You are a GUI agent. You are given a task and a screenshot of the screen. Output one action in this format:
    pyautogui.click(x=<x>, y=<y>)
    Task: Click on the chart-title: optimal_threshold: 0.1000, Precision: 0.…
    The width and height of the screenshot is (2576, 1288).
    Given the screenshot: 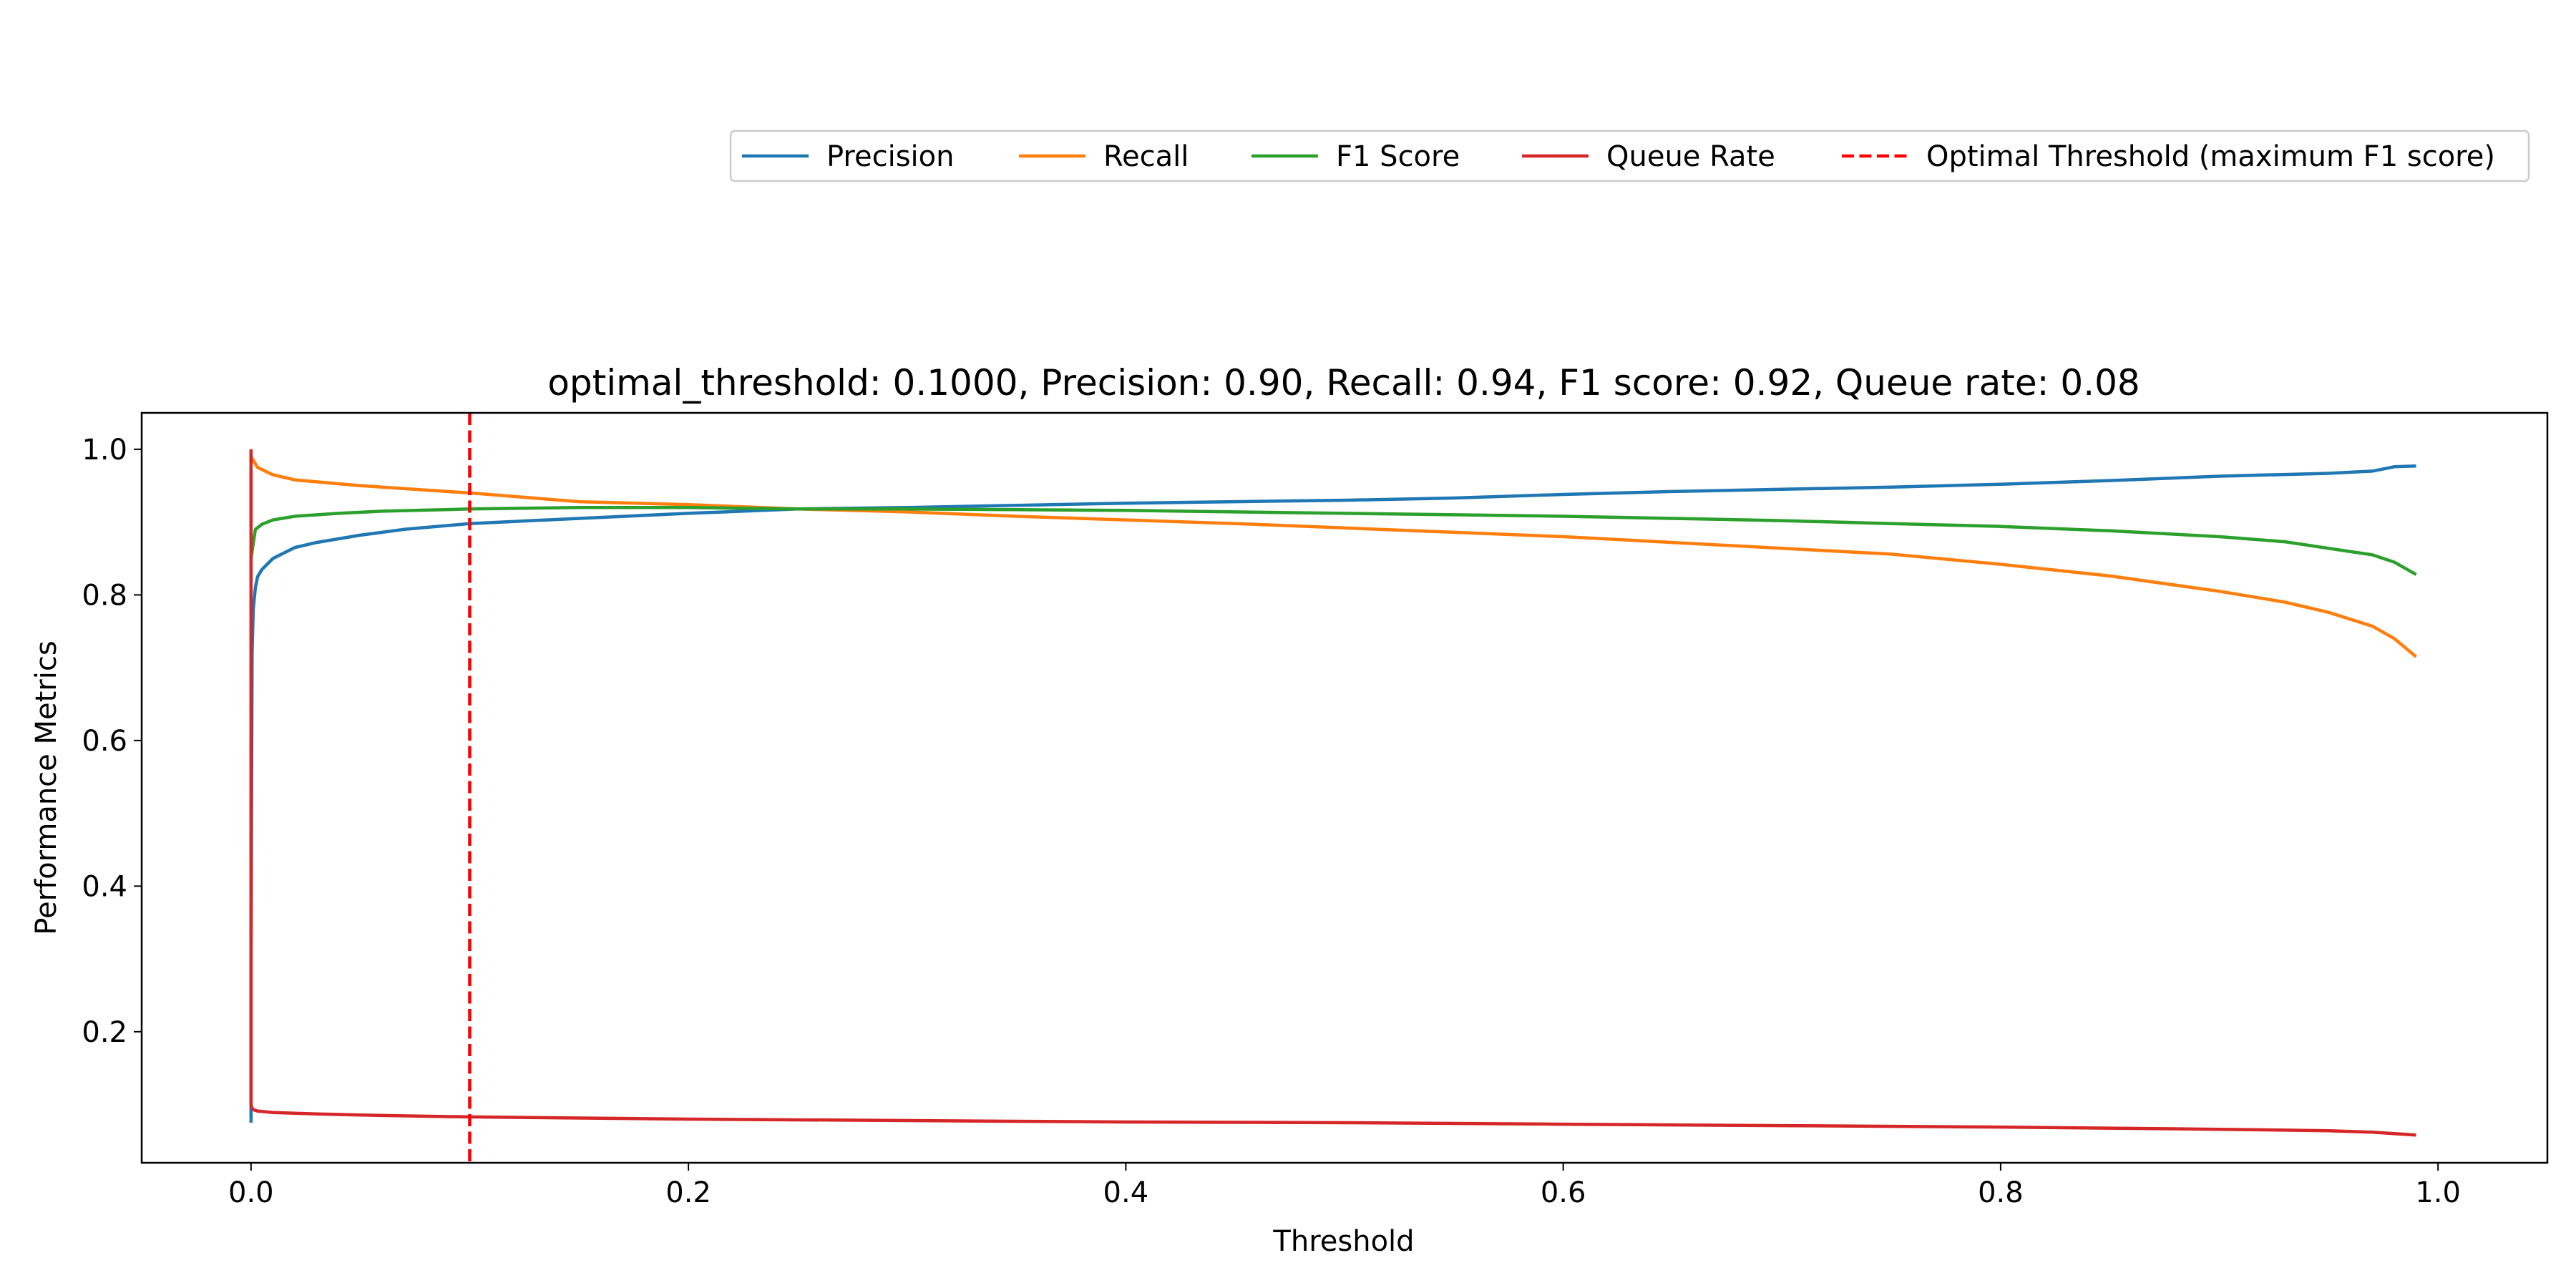 What is the action you would take?
    pyautogui.click(x=1343, y=383)
    